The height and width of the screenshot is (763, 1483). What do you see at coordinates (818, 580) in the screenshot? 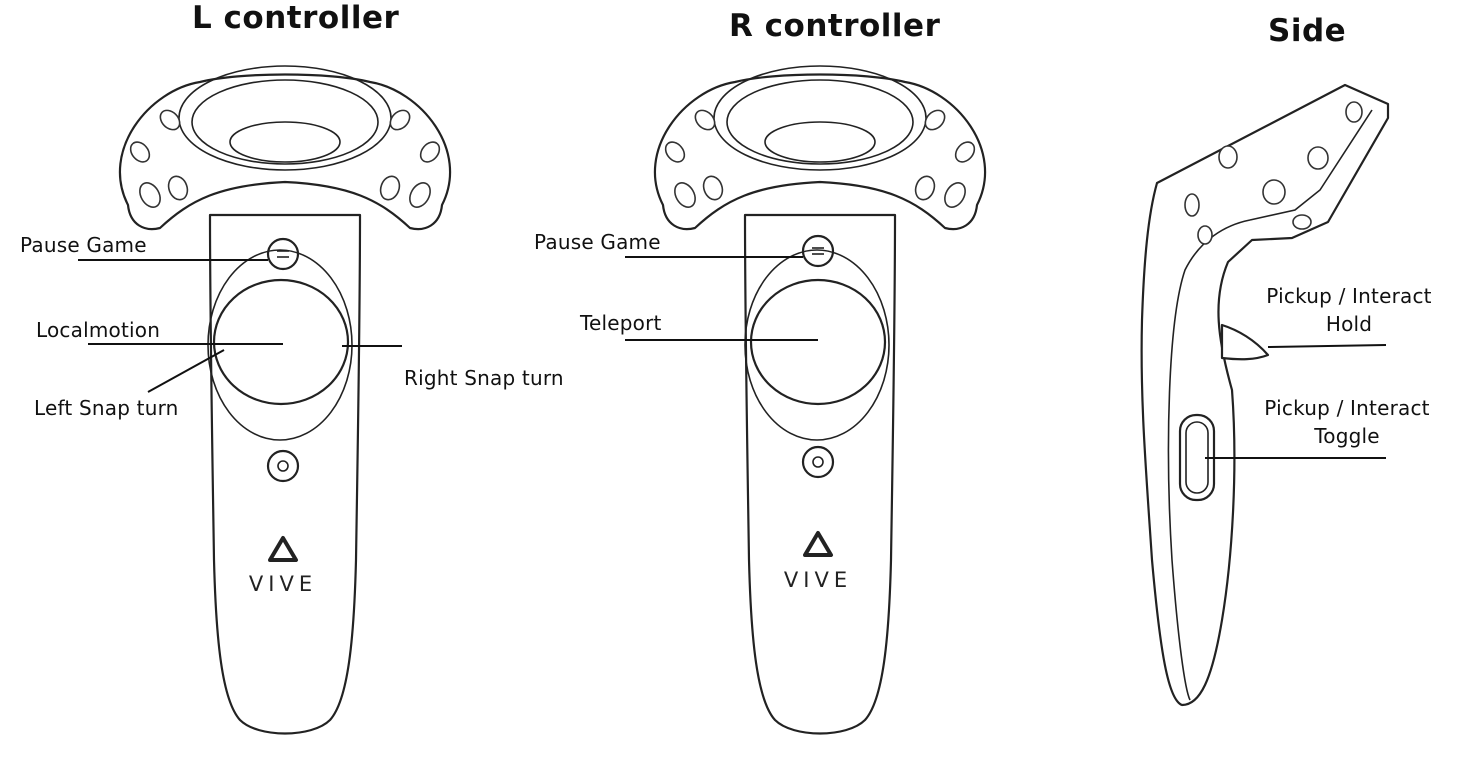
I see `right-brand-text: VIVE` at bounding box center [818, 580].